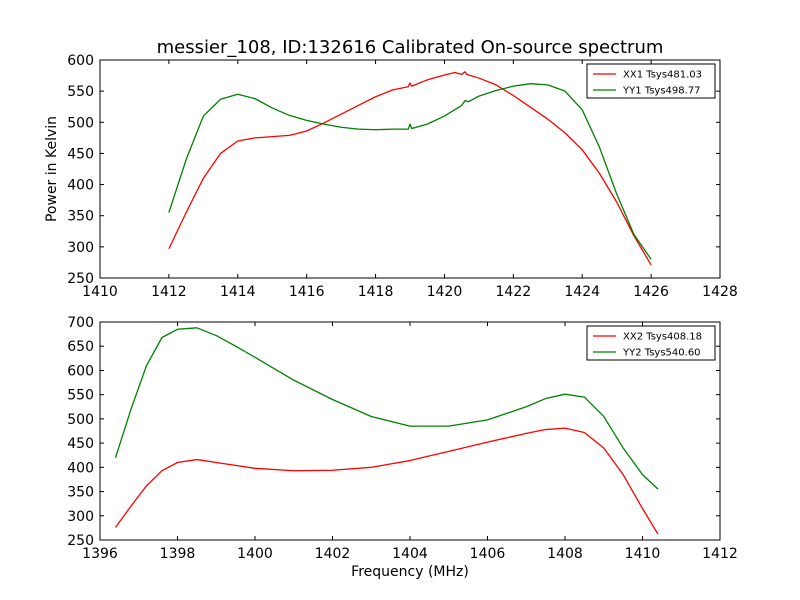 The width and height of the screenshot is (800, 600). I want to click on bottom-x-tick-label: 1398, so click(178, 554).